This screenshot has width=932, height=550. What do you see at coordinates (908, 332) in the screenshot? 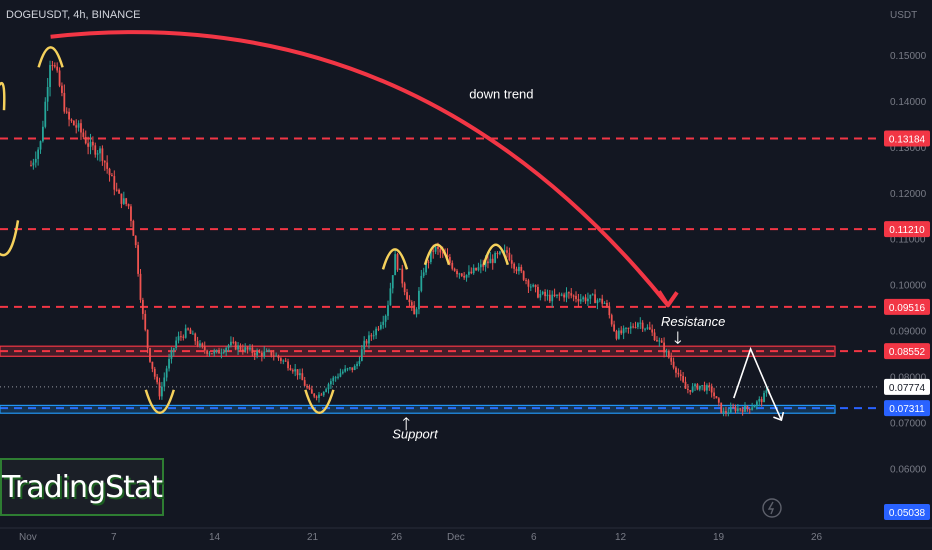
I see `y-tick-label: 0.09000` at bounding box center [908, 332].